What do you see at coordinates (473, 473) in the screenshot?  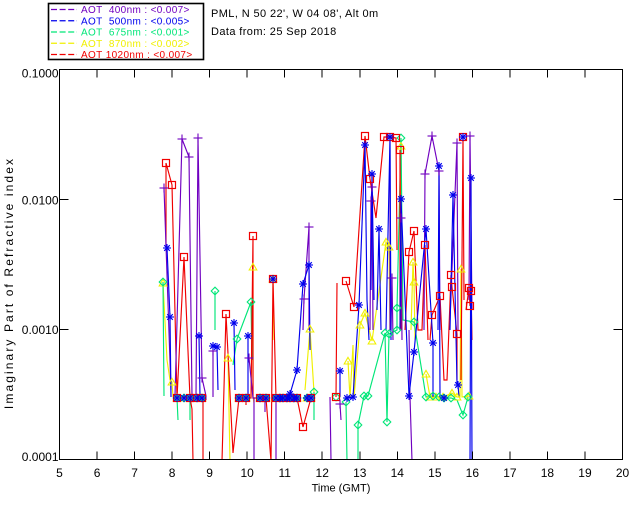 I see `svg-text: 16` at bounding box center [473, 473].